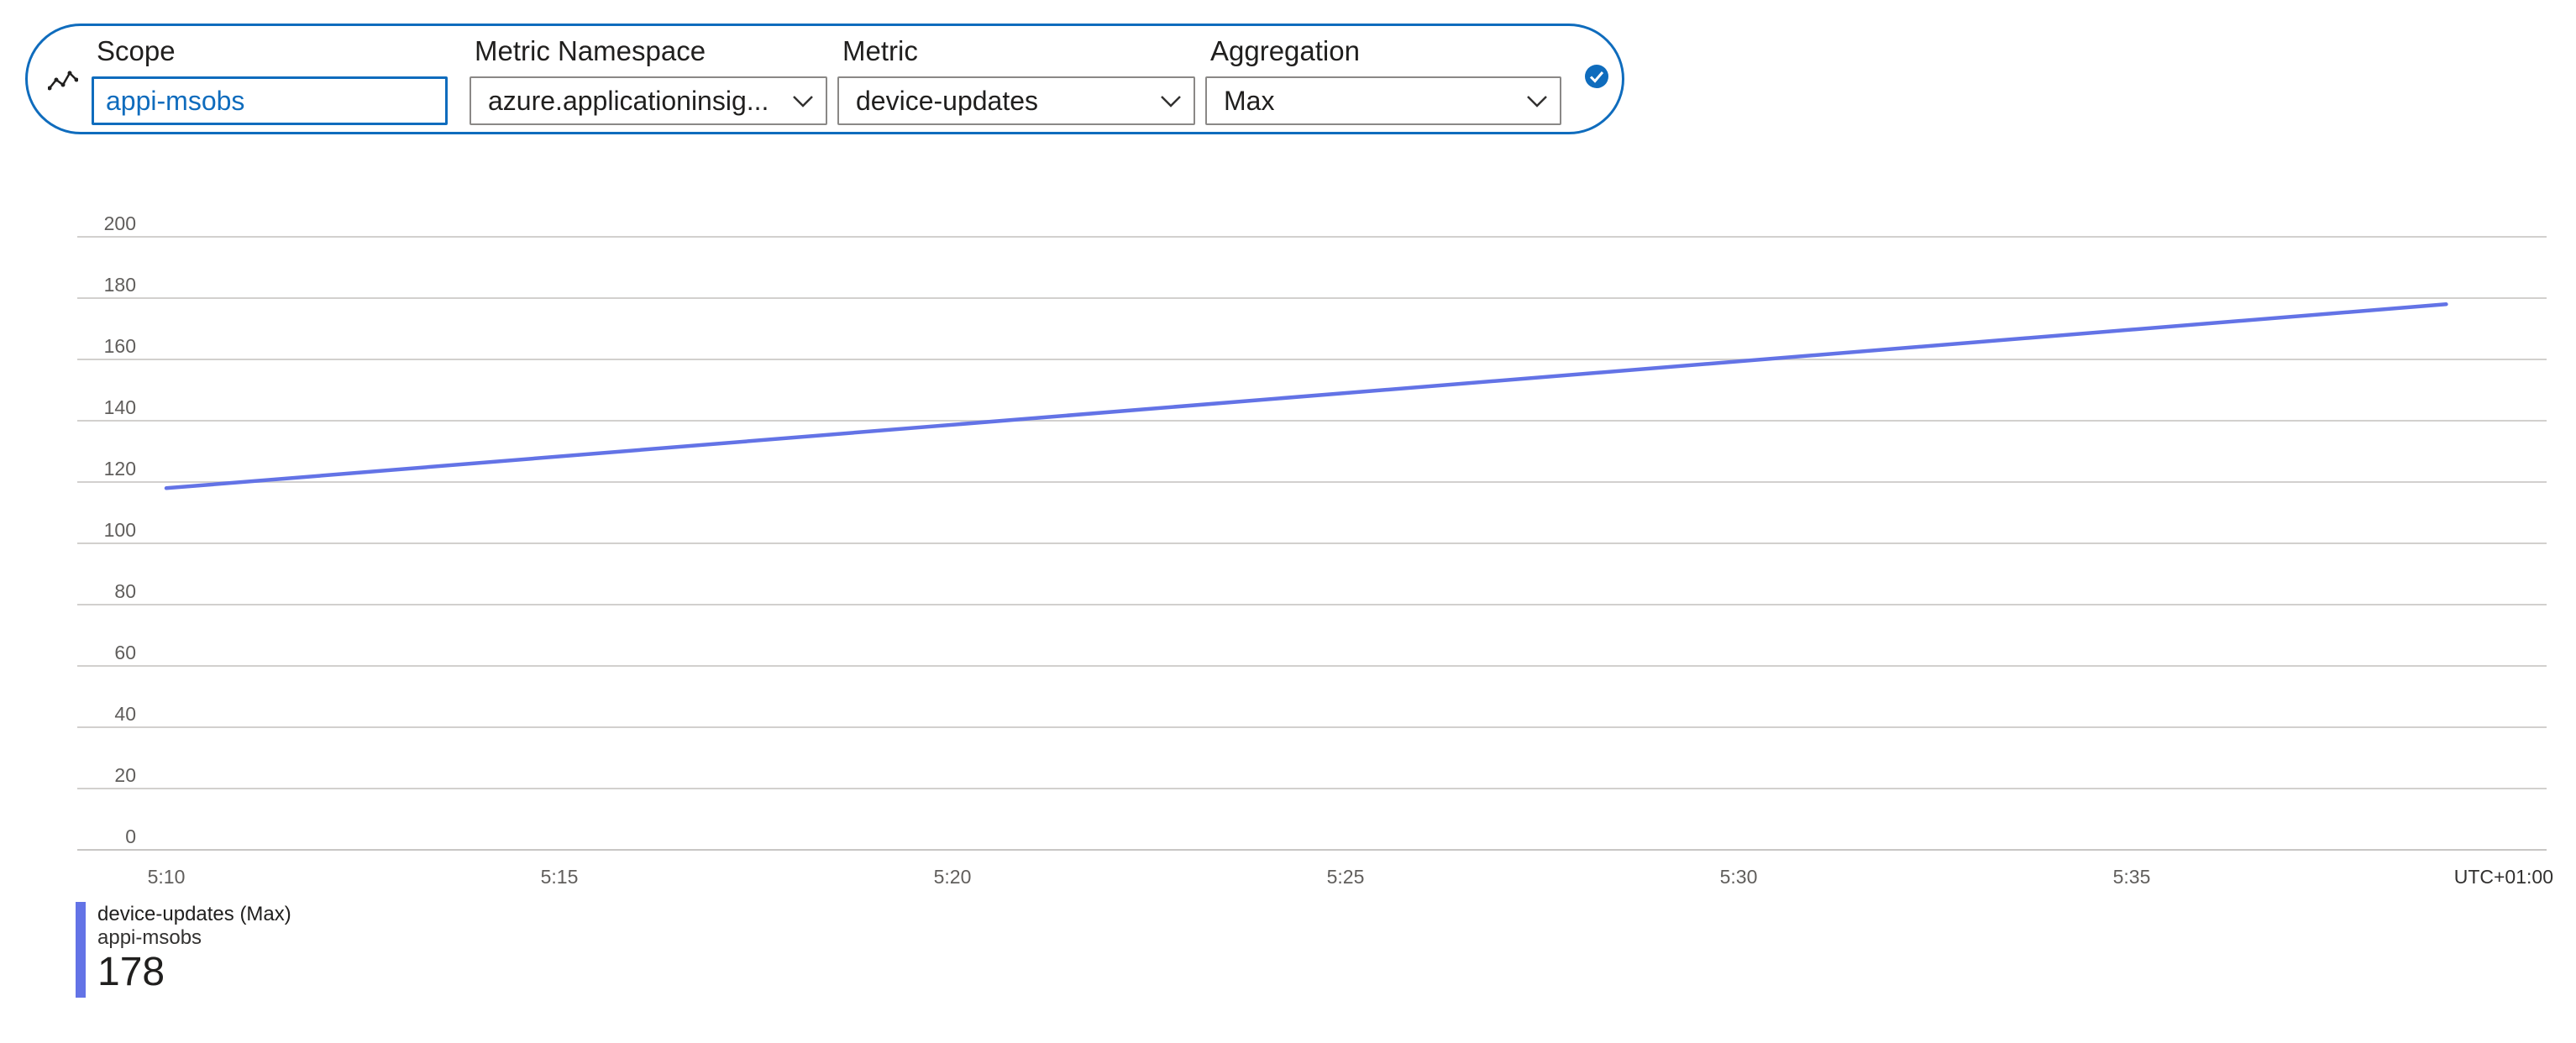  I want to click on legend-resource-name: appi-msobs, so click(149, 937).